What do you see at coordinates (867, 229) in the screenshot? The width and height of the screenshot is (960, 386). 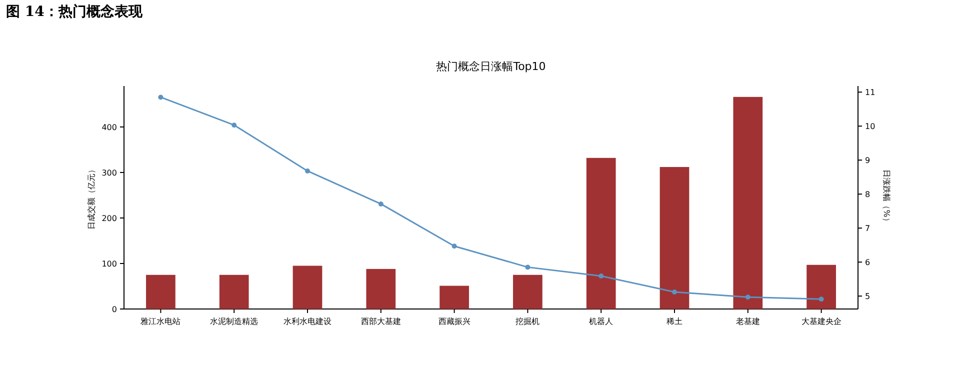 I see `y2-tick-label: 7` at bounding box center [867, 229].